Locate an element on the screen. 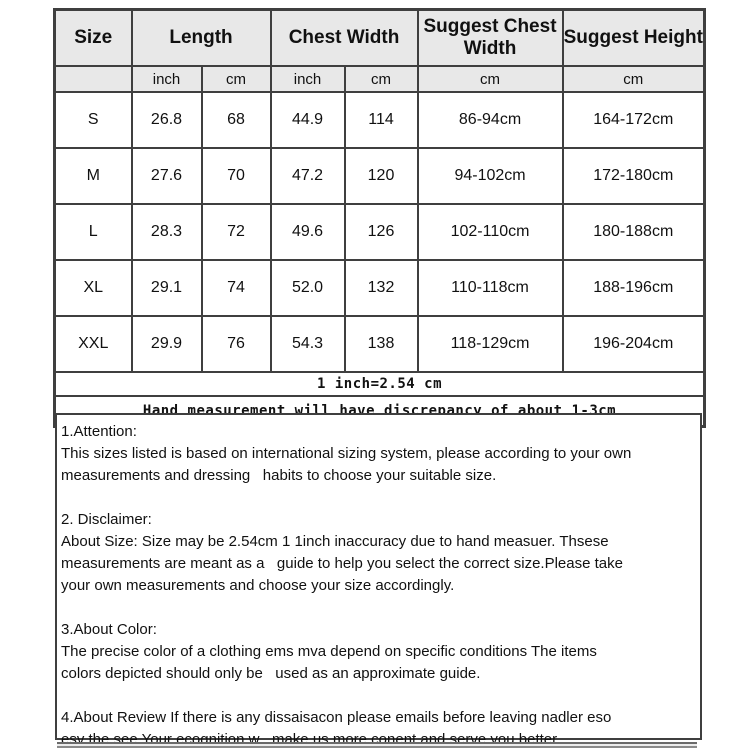 The width and height of the screenshot is (750, 750). conversion-note-row: 1 inch=2.54 cm is located at coordinates (379, 384).